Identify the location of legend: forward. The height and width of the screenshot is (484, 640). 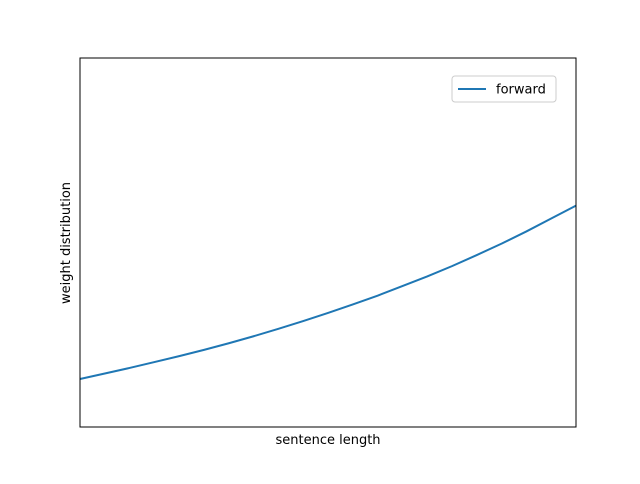
(504, 89).